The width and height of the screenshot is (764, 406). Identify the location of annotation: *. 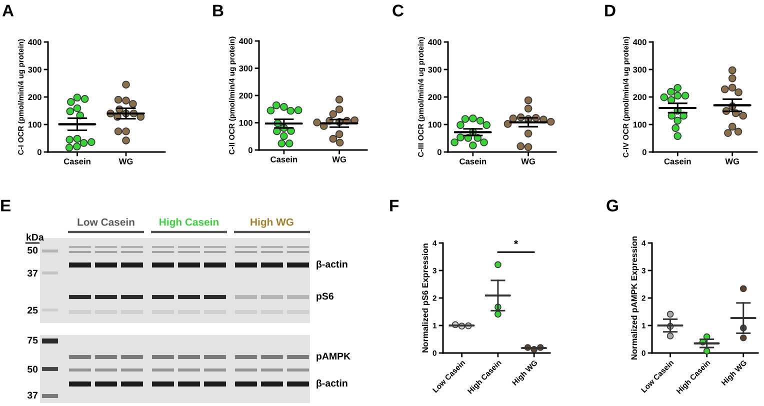
(516, 242).